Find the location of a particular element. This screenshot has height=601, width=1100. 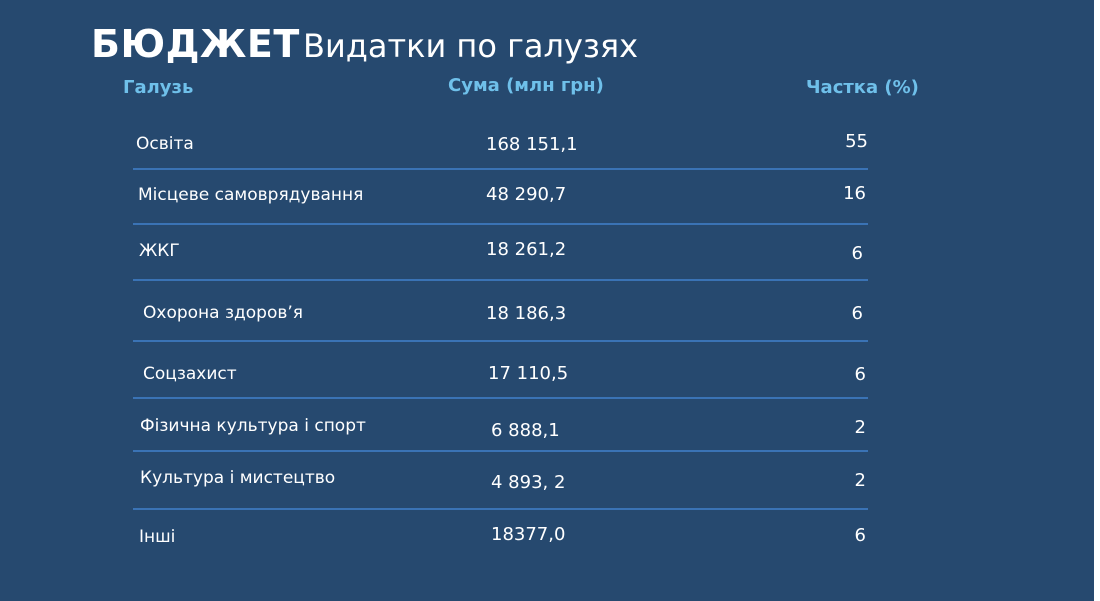

row-1-share: 55 is located at coordinates (856, 141).